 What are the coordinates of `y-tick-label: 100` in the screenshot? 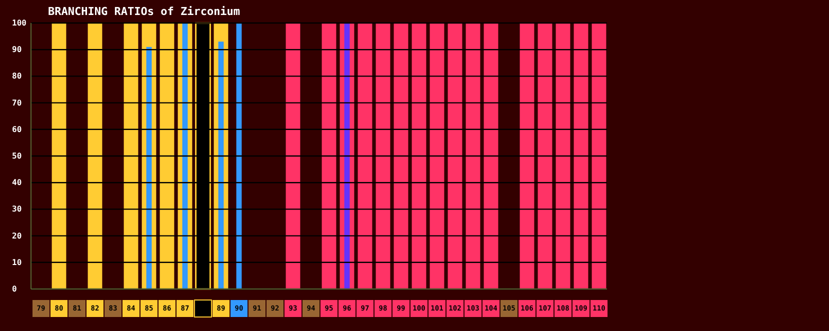 It's located at (19, 23).